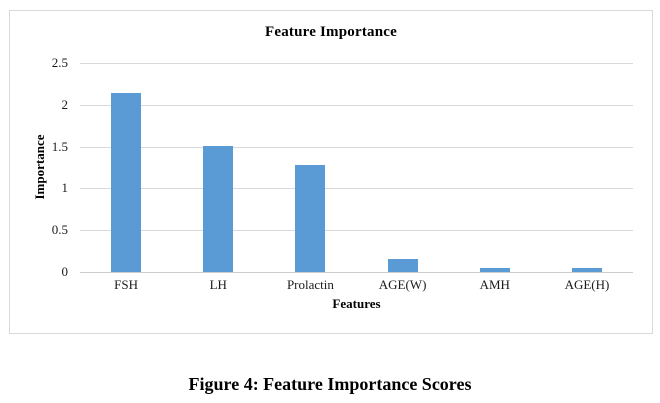  What do you see at coordinates (39, 167) in the screenshot?
I see `y-tick-labels: 2.5 2 1.5 1 0.5 0` at bounding box center [39, 167].